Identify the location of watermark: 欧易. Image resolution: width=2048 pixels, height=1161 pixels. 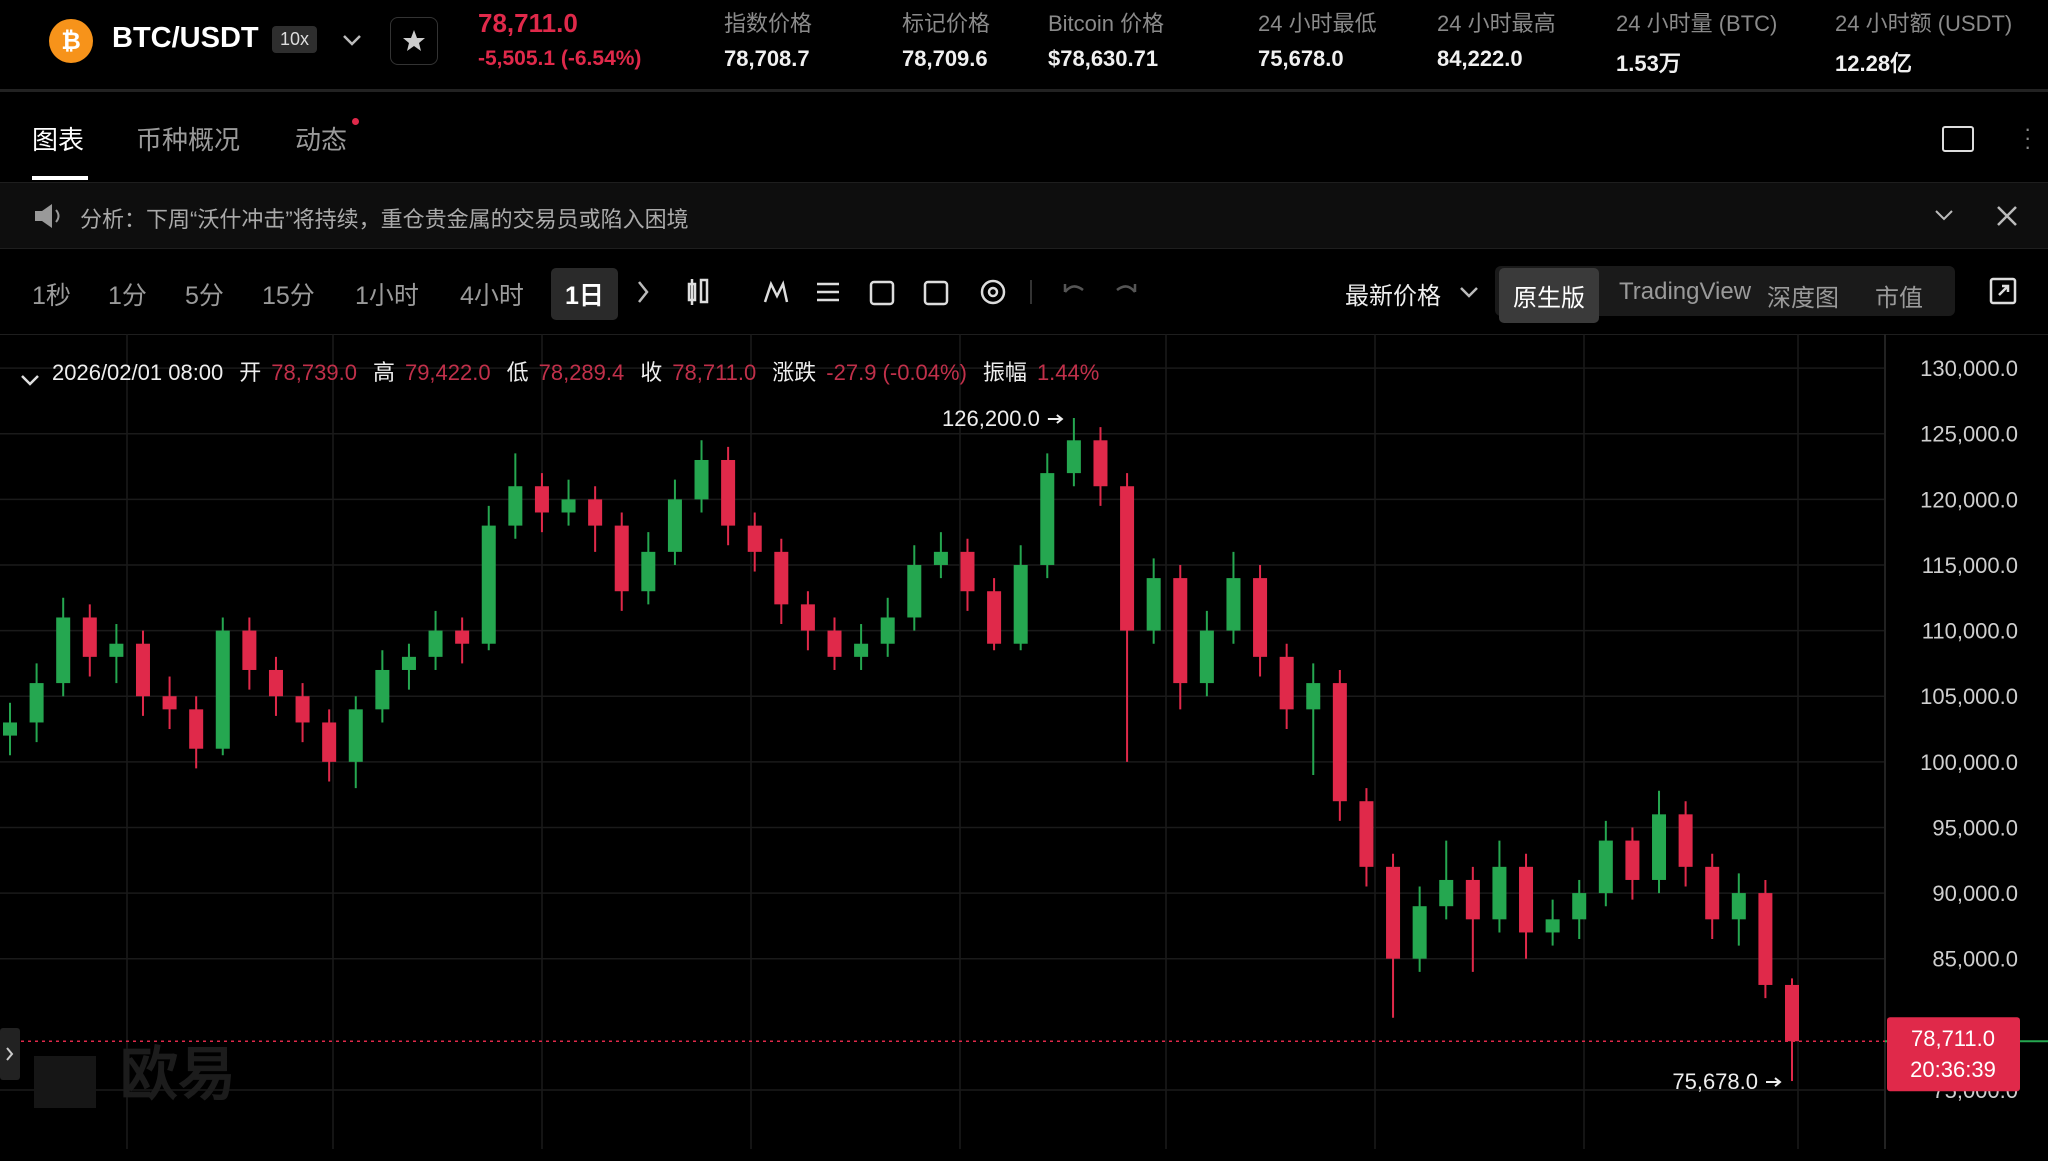
(178, 1074).